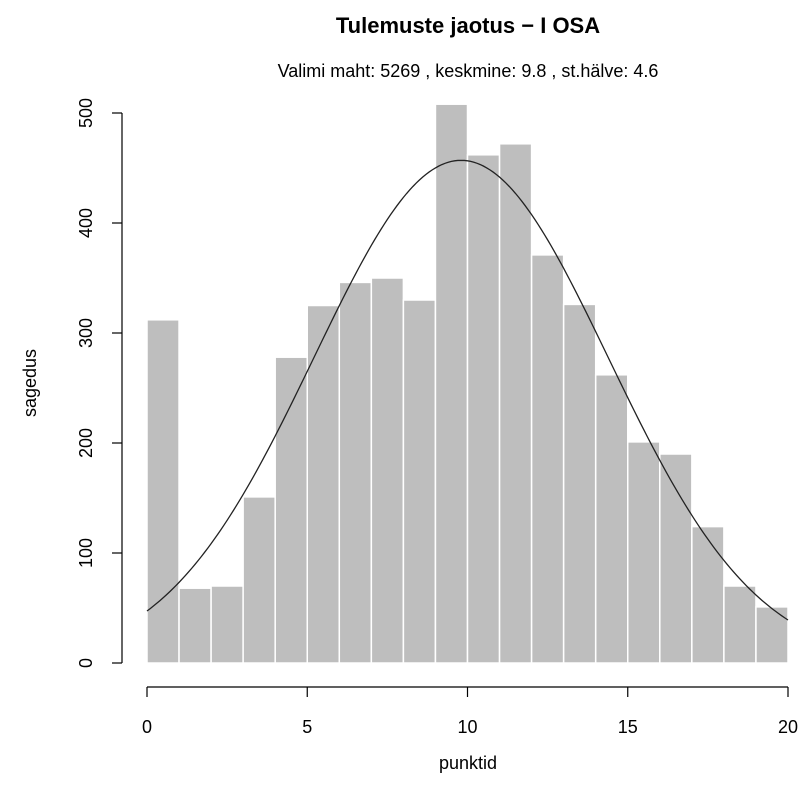  What do you see at coordinates (86, 663) in the screenshot?
I see `y-tick-label: 0` at bounding box center [86, 663].